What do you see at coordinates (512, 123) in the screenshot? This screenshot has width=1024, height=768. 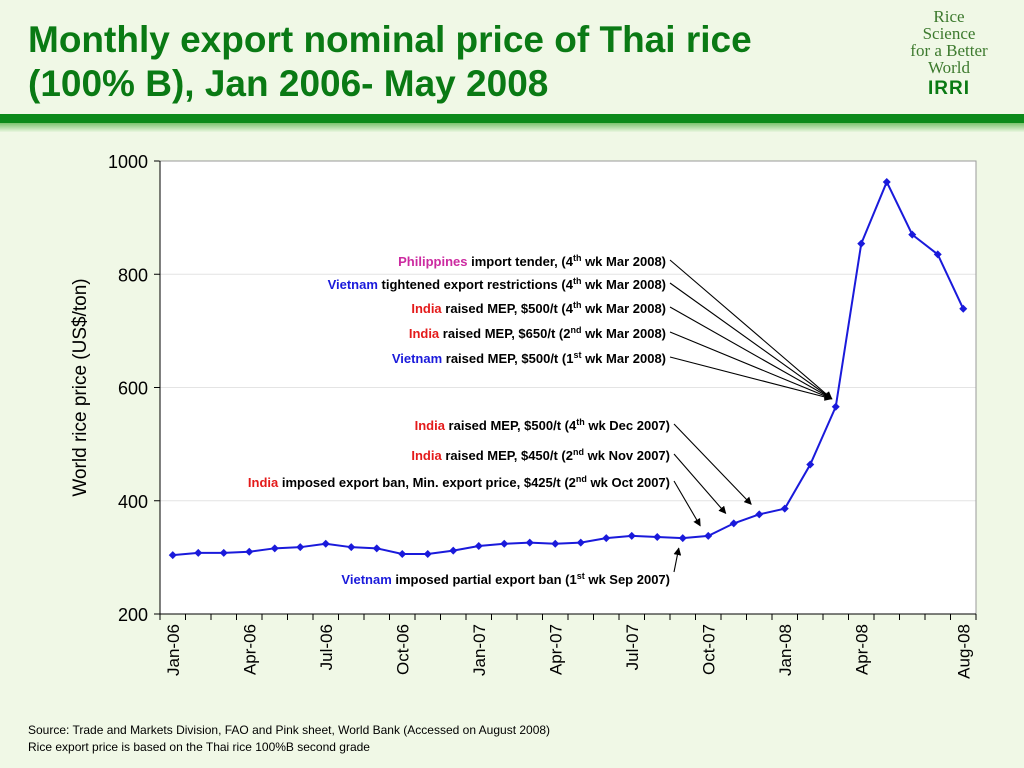 I see `header-divider-band` at bounding box center [512, 123].